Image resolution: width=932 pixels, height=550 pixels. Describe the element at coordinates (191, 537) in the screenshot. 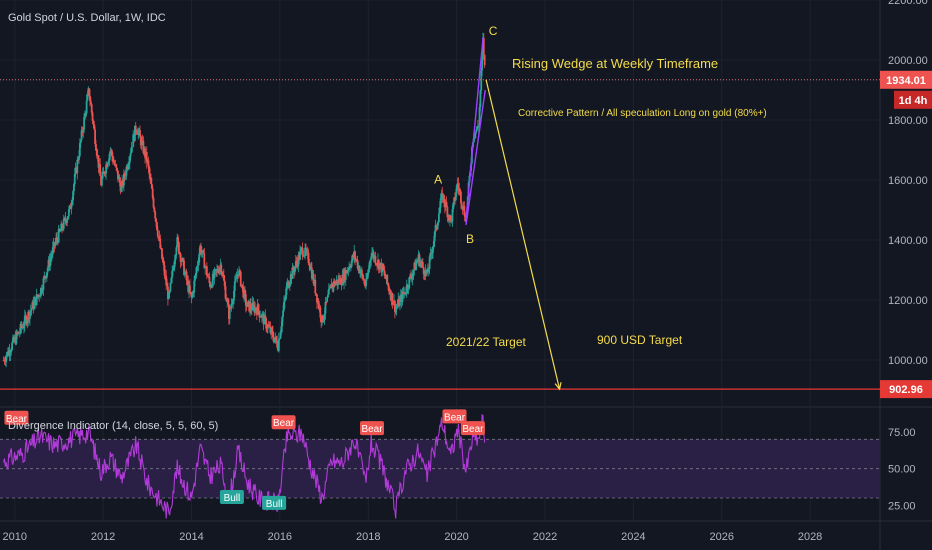

I see `x-tick-label: 2014` at that location.